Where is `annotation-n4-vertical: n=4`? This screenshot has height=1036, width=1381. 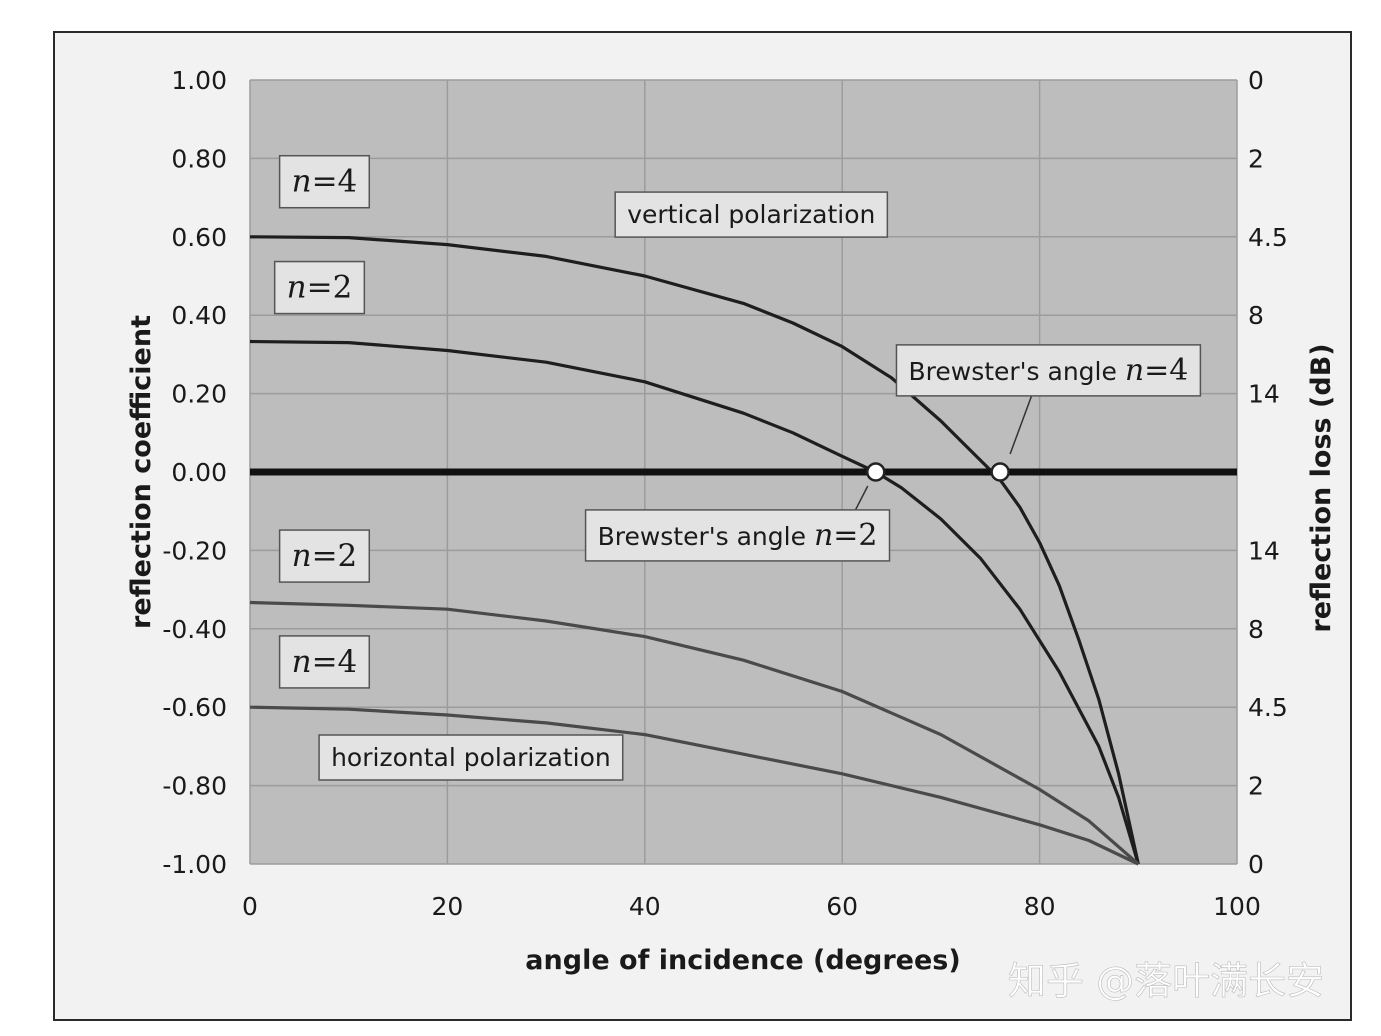
annotation-n4-vertical: n=4 is located at coordinates (324, 181).